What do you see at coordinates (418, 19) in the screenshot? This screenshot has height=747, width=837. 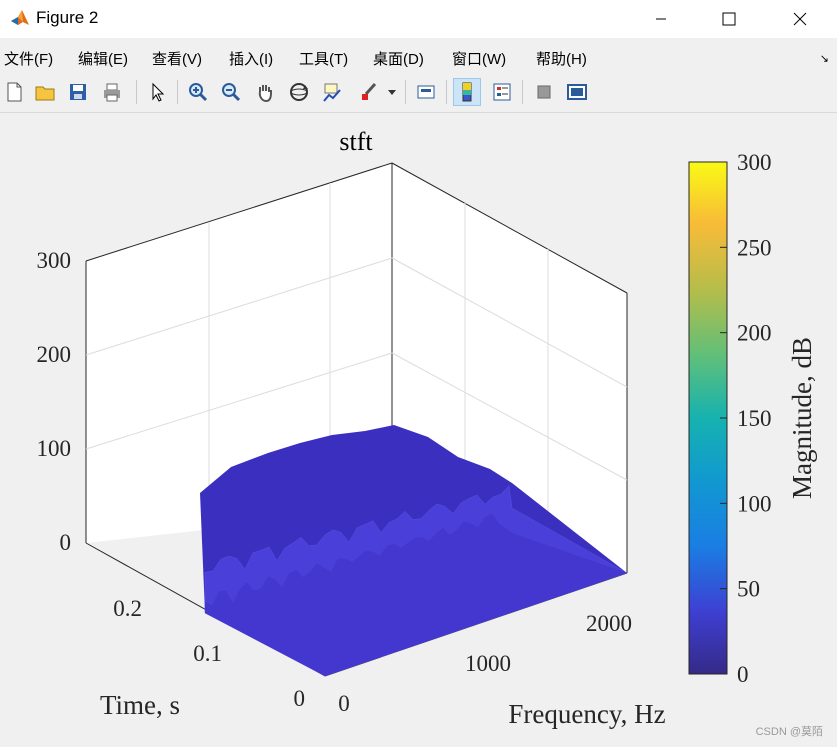 I see `window-titlebar: Figure 2` at bounding box center [418, 19].